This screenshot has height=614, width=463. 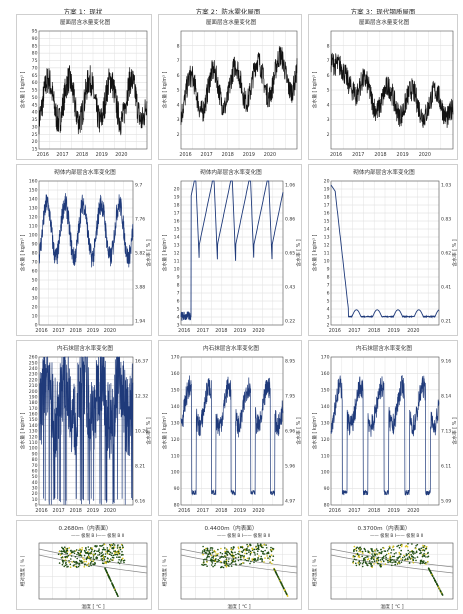 What do you see at coordinates (86, 253) in the screenshot?
I see `plot-frame` at bounding box center [86, 253].